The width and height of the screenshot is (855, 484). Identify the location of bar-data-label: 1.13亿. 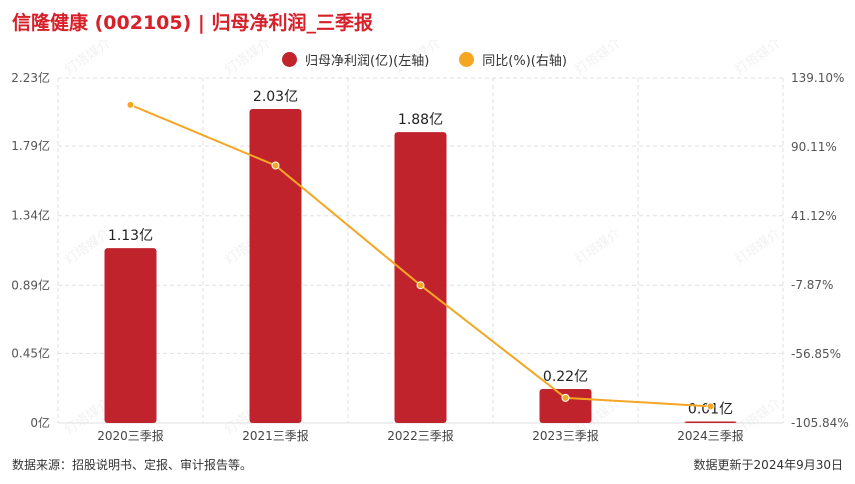
(130, 236).